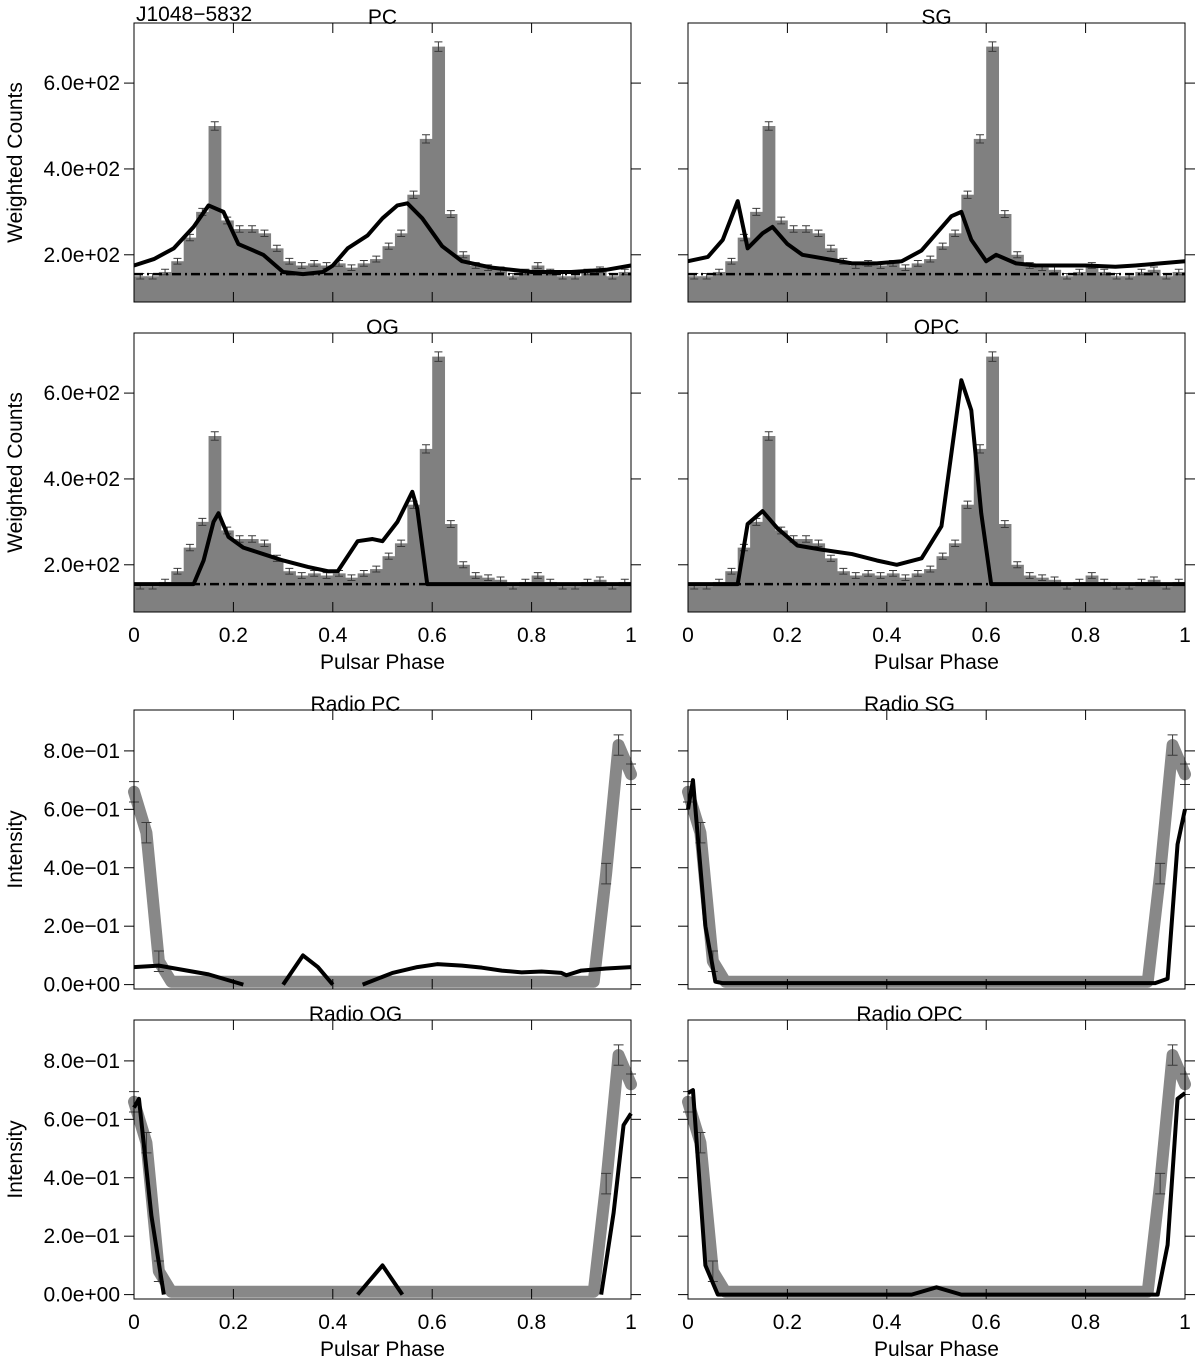 This screenshot has width=1200, height=1362. I want to click on panel-sg: SG, so click(936, 154).